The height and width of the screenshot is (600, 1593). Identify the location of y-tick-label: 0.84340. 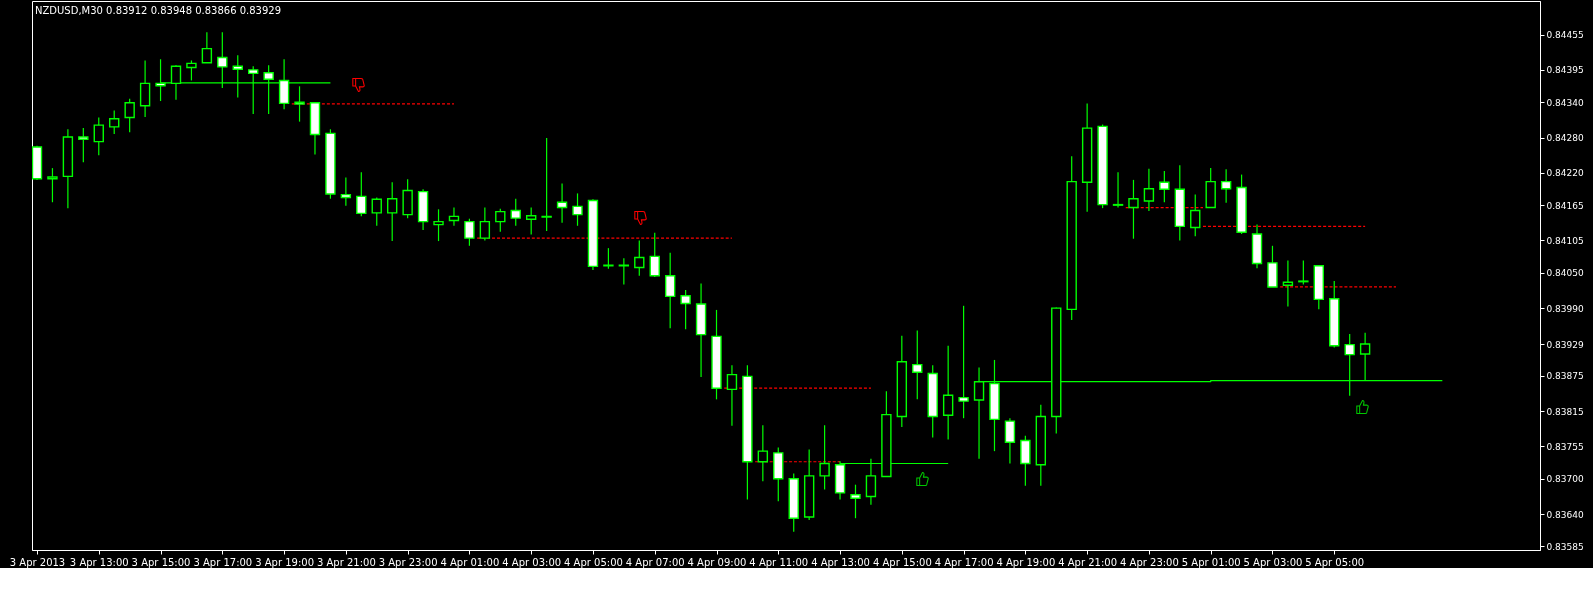
(1565, 102).